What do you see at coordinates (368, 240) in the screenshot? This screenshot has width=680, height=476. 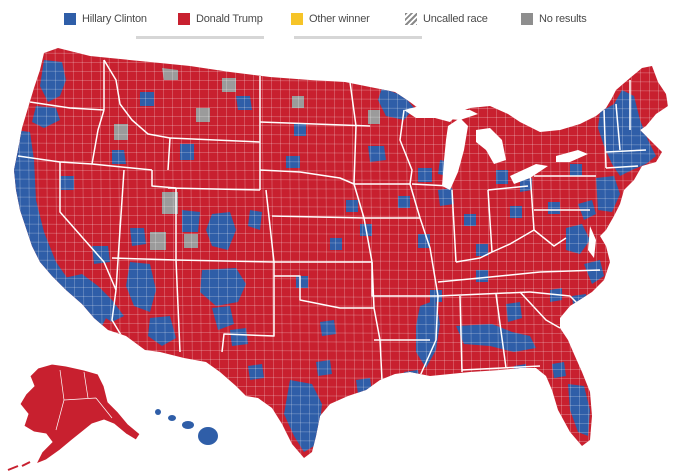 I see `border-kansas-missouri` at bounding box center [368, 240].